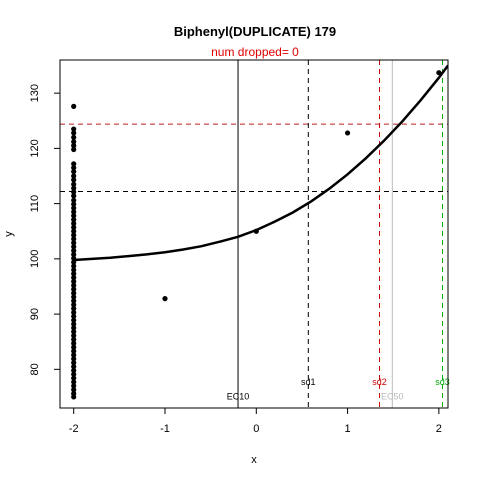 Image resolution: width=480 pixels, height=480 pixels. Describe the element at coordinates (35, 204) in the screenshot. I see `y-tick-label: 110` at that location.